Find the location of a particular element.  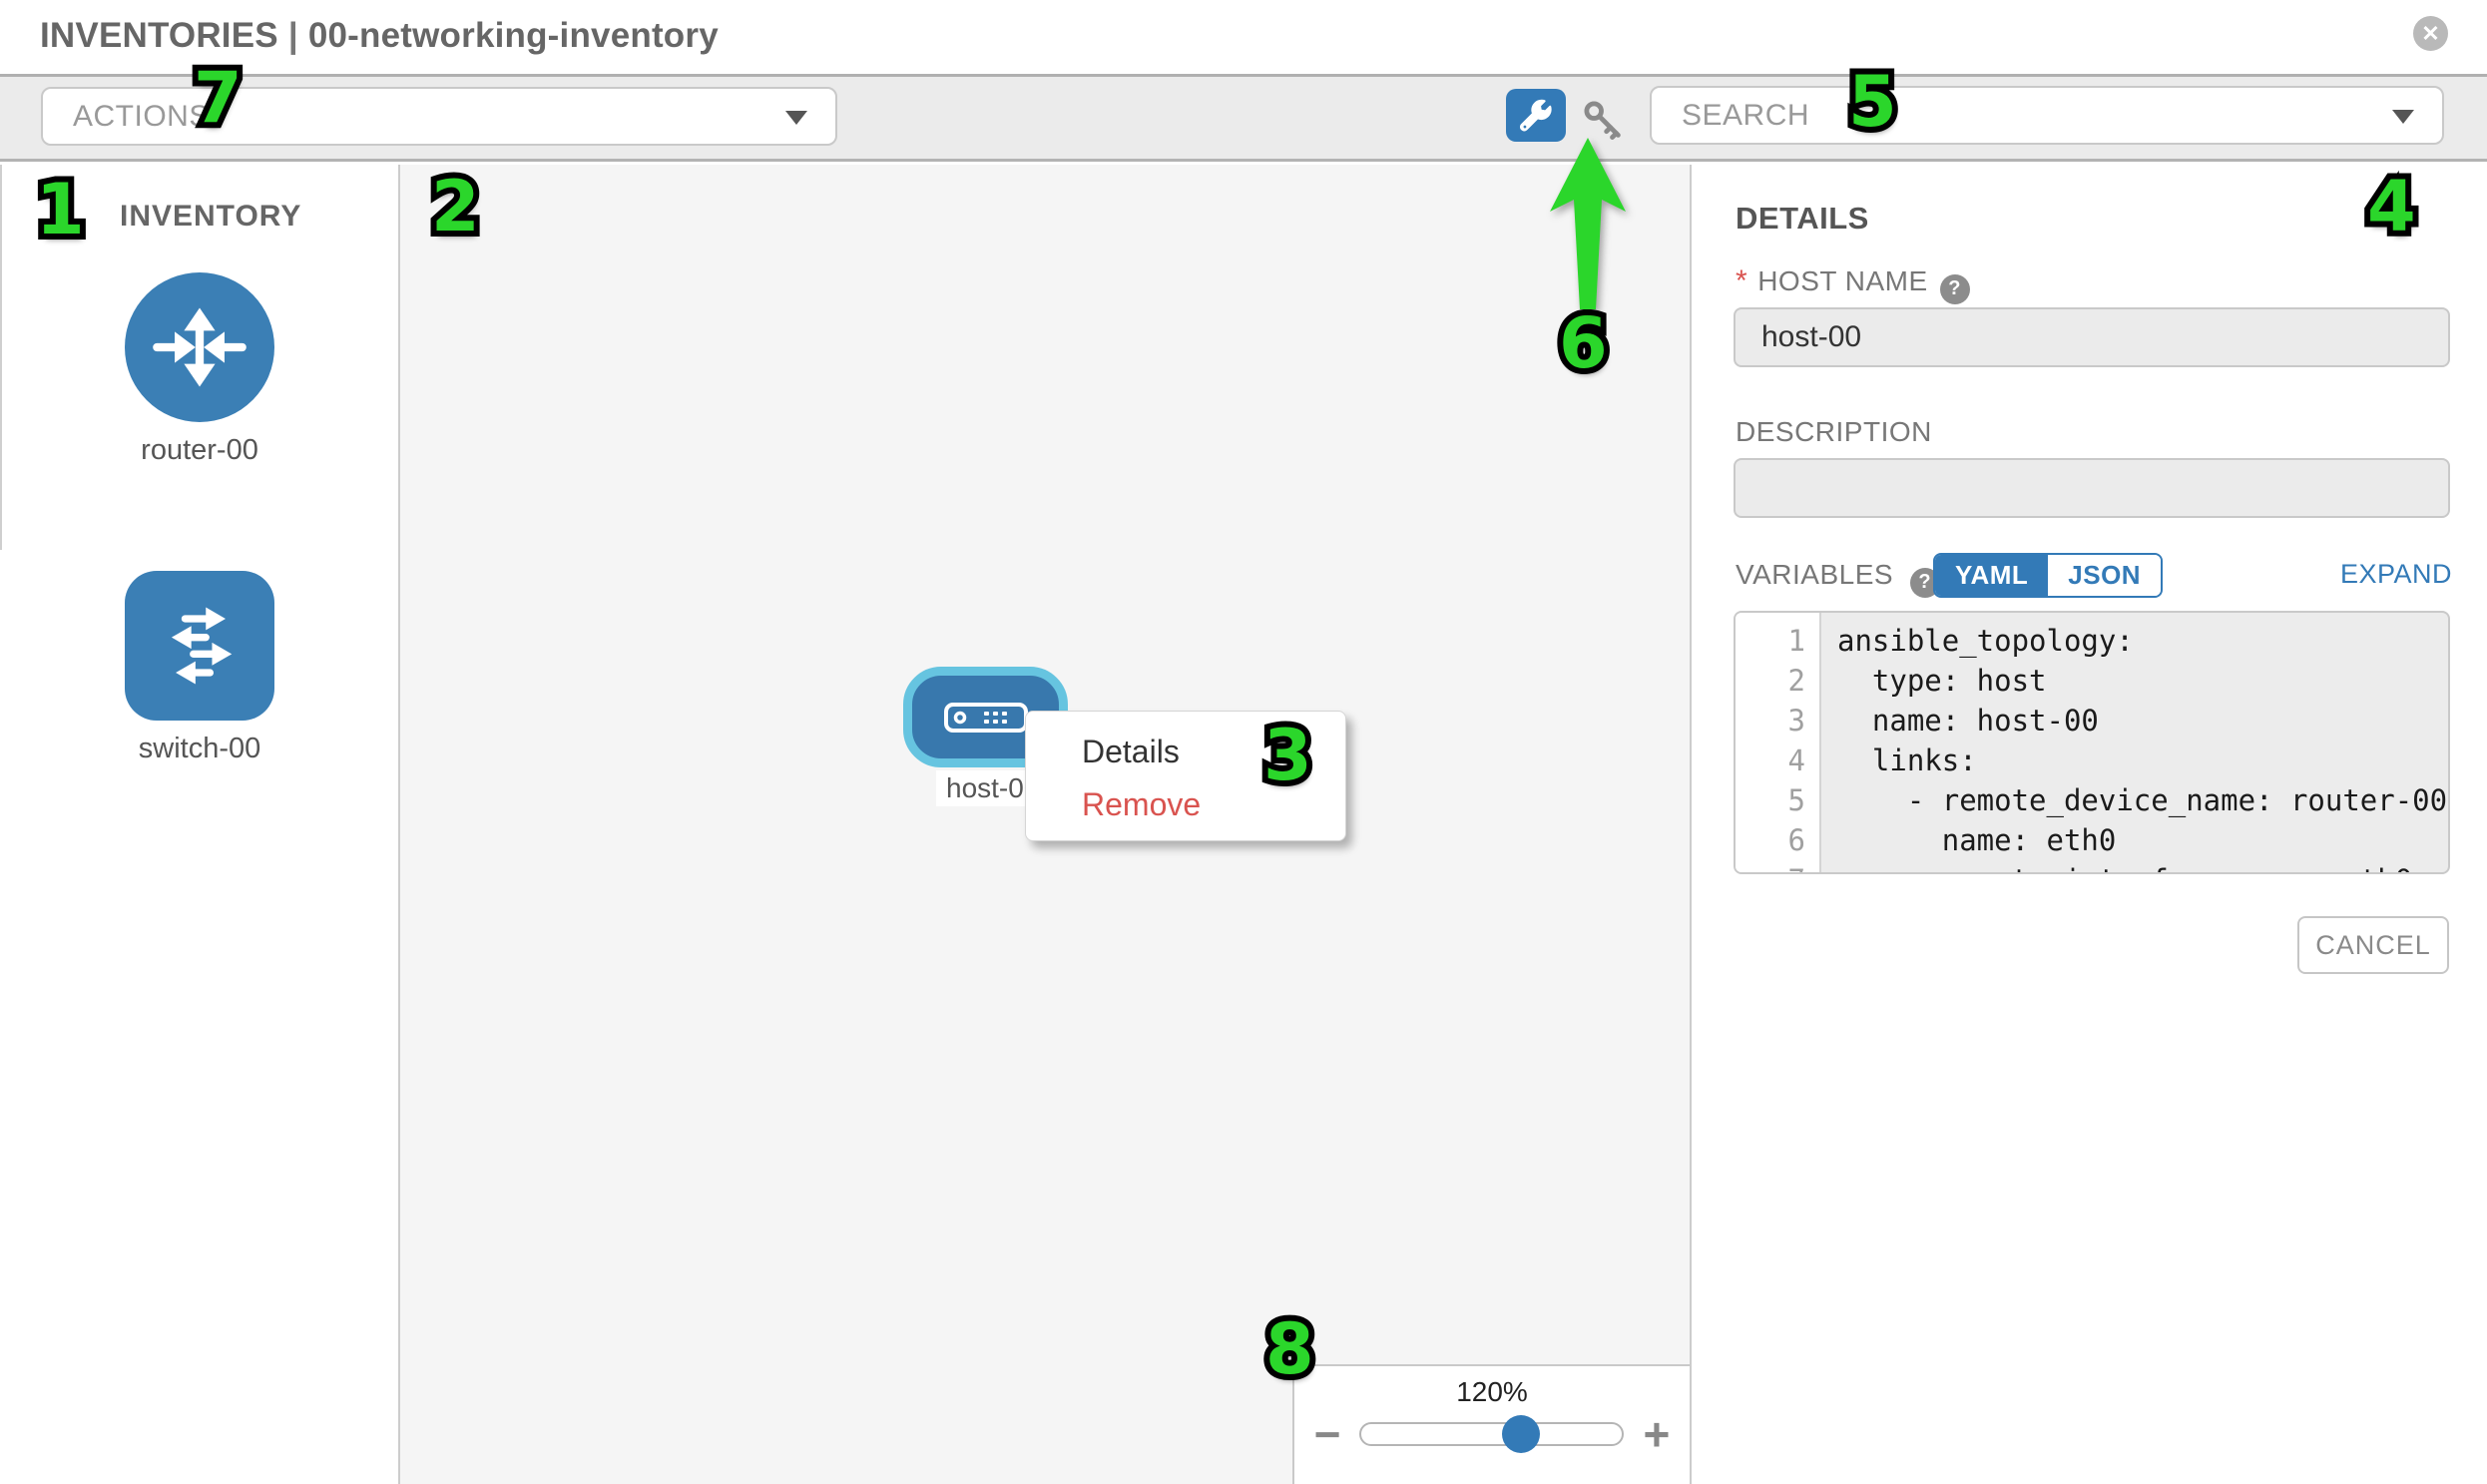

breadcrumb-item: 00-networking-inventory is located at coordinates (513, 35).